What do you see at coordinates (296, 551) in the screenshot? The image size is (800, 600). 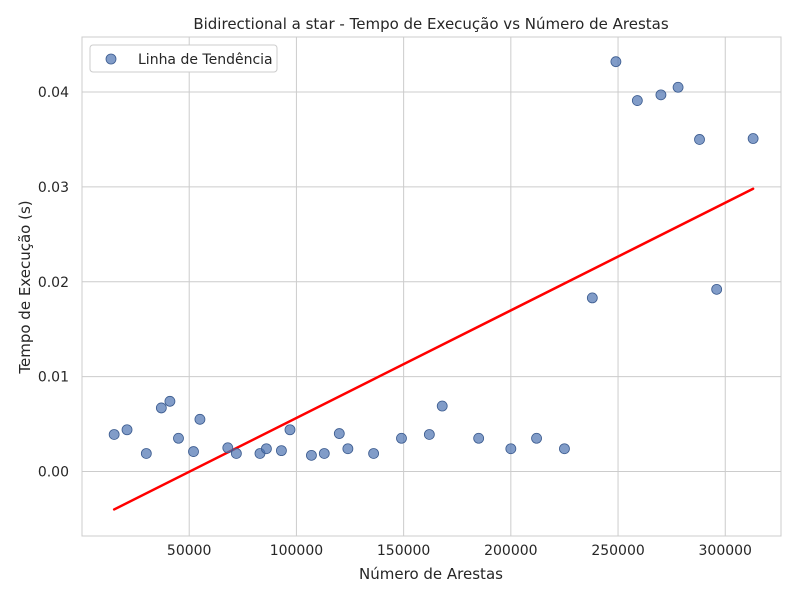 I see `x-tick-label: 100000` at bounding box center [296, 551].